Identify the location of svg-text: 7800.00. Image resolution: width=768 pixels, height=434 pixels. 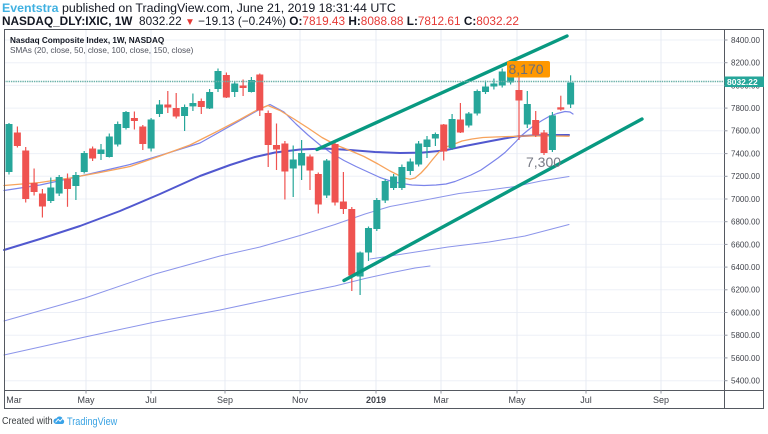
(745, 108).